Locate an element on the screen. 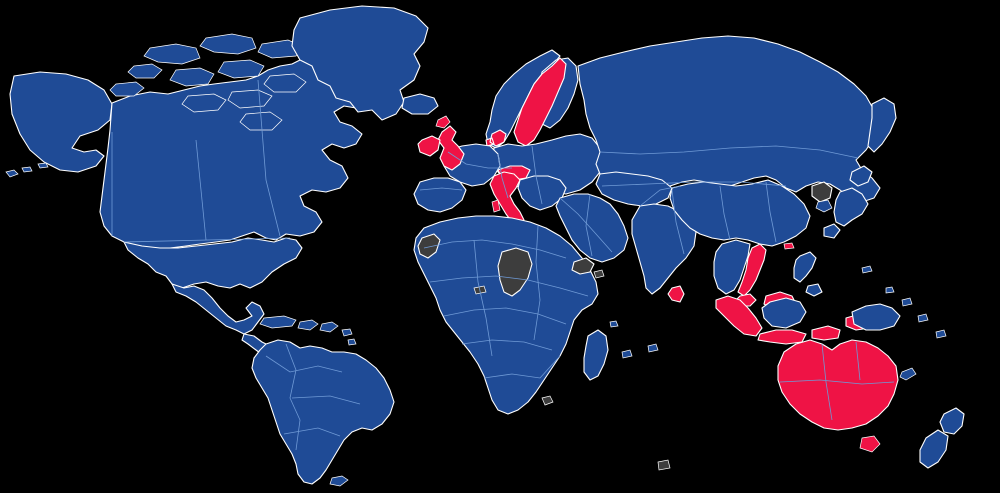 Image resolution: width=1000 pixels, height=493 pixels. pacific-islets is located at coordinates (904, 302).